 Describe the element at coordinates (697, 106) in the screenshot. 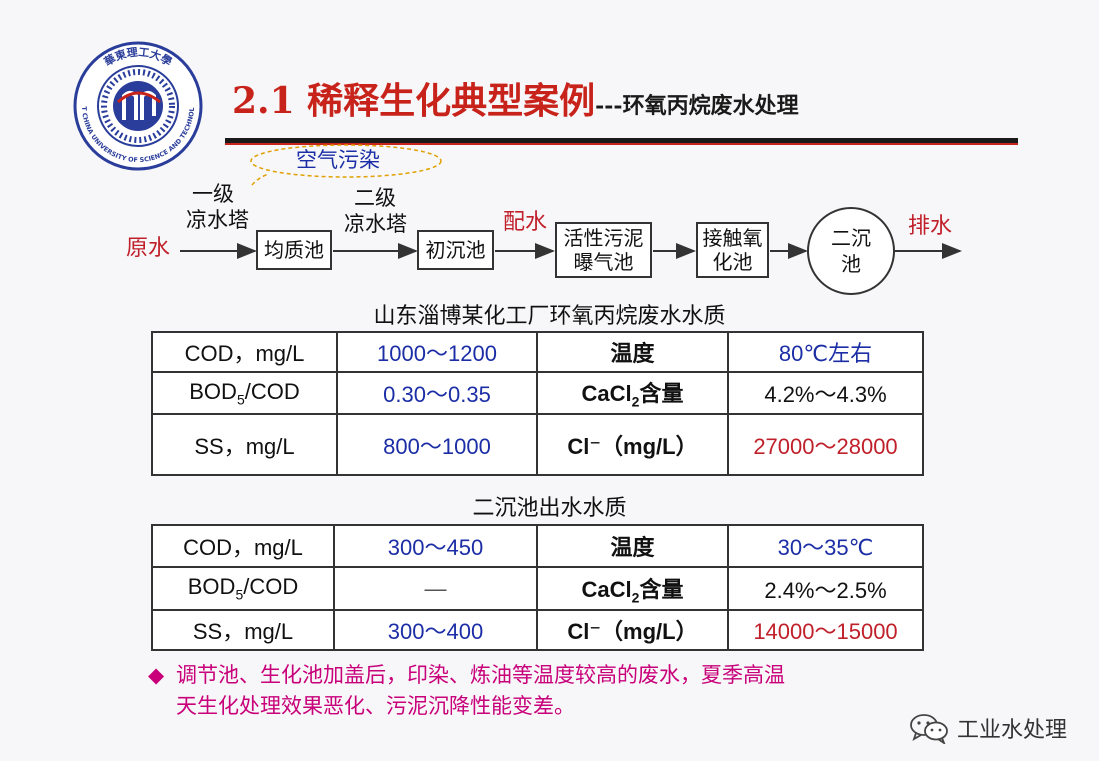

I see `title-sub: ---环氧丙烷废水处理` at that location.